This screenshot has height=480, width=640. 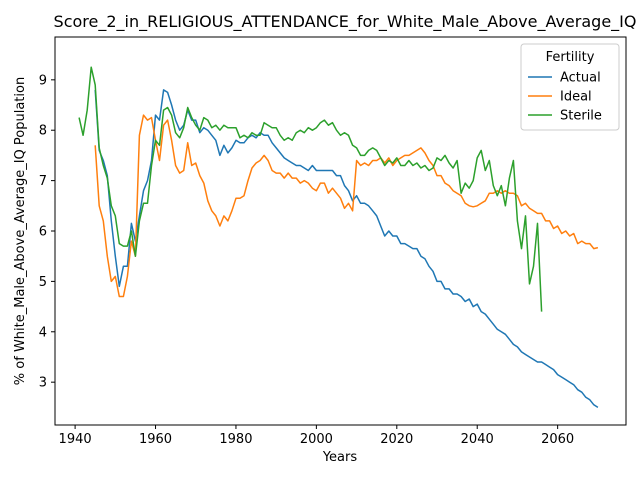 I want to click on x-tick-label: 1960, so click(x=155, y=439).